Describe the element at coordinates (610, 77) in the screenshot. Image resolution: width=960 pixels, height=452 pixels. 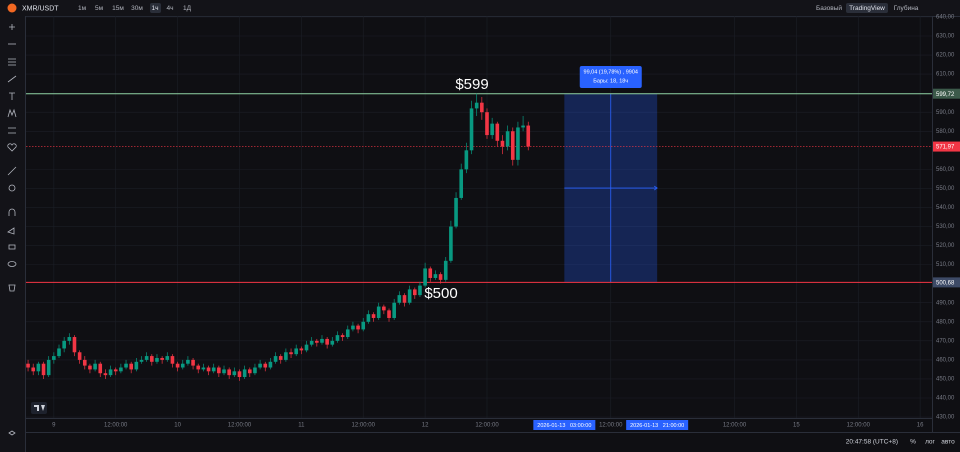
I see `measure-tooltip` at that location.